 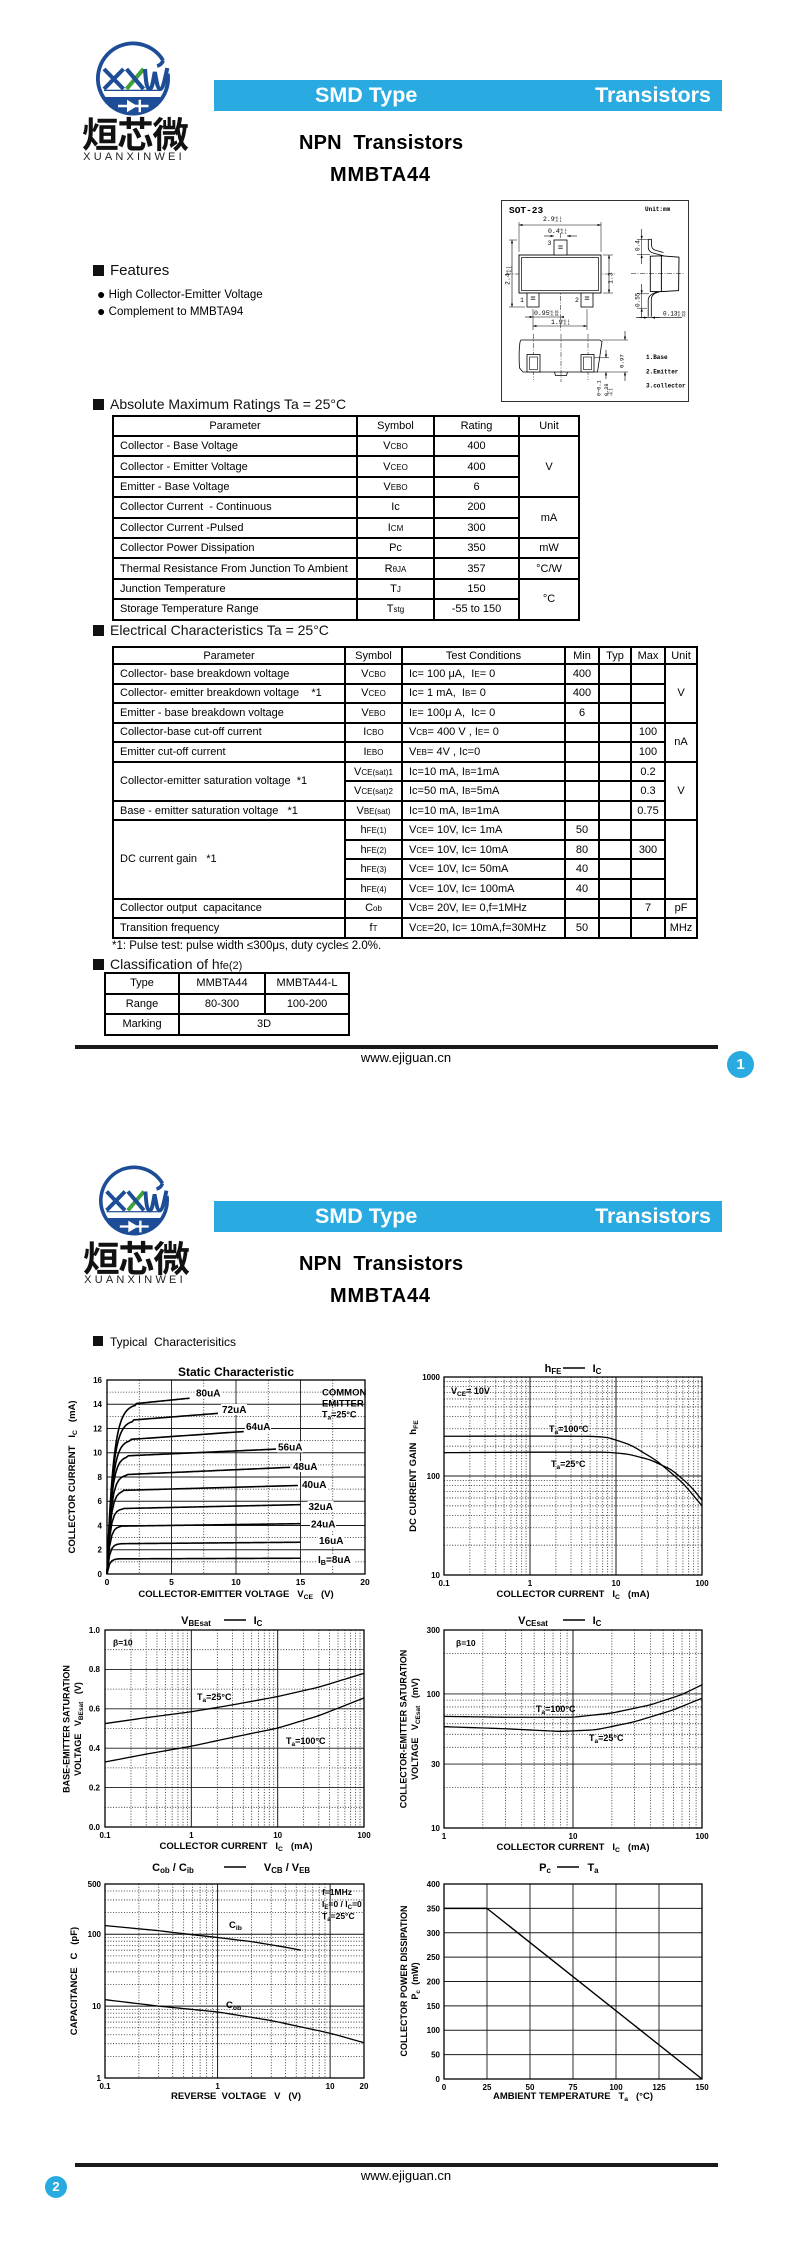 I want to click on svg-text: 75, so click(x=573, y=2087).